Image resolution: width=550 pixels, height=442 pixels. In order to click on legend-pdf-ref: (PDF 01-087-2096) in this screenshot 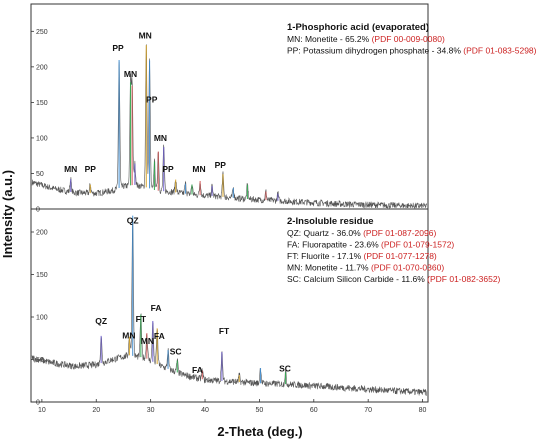, I will do `click(399, 233)`.